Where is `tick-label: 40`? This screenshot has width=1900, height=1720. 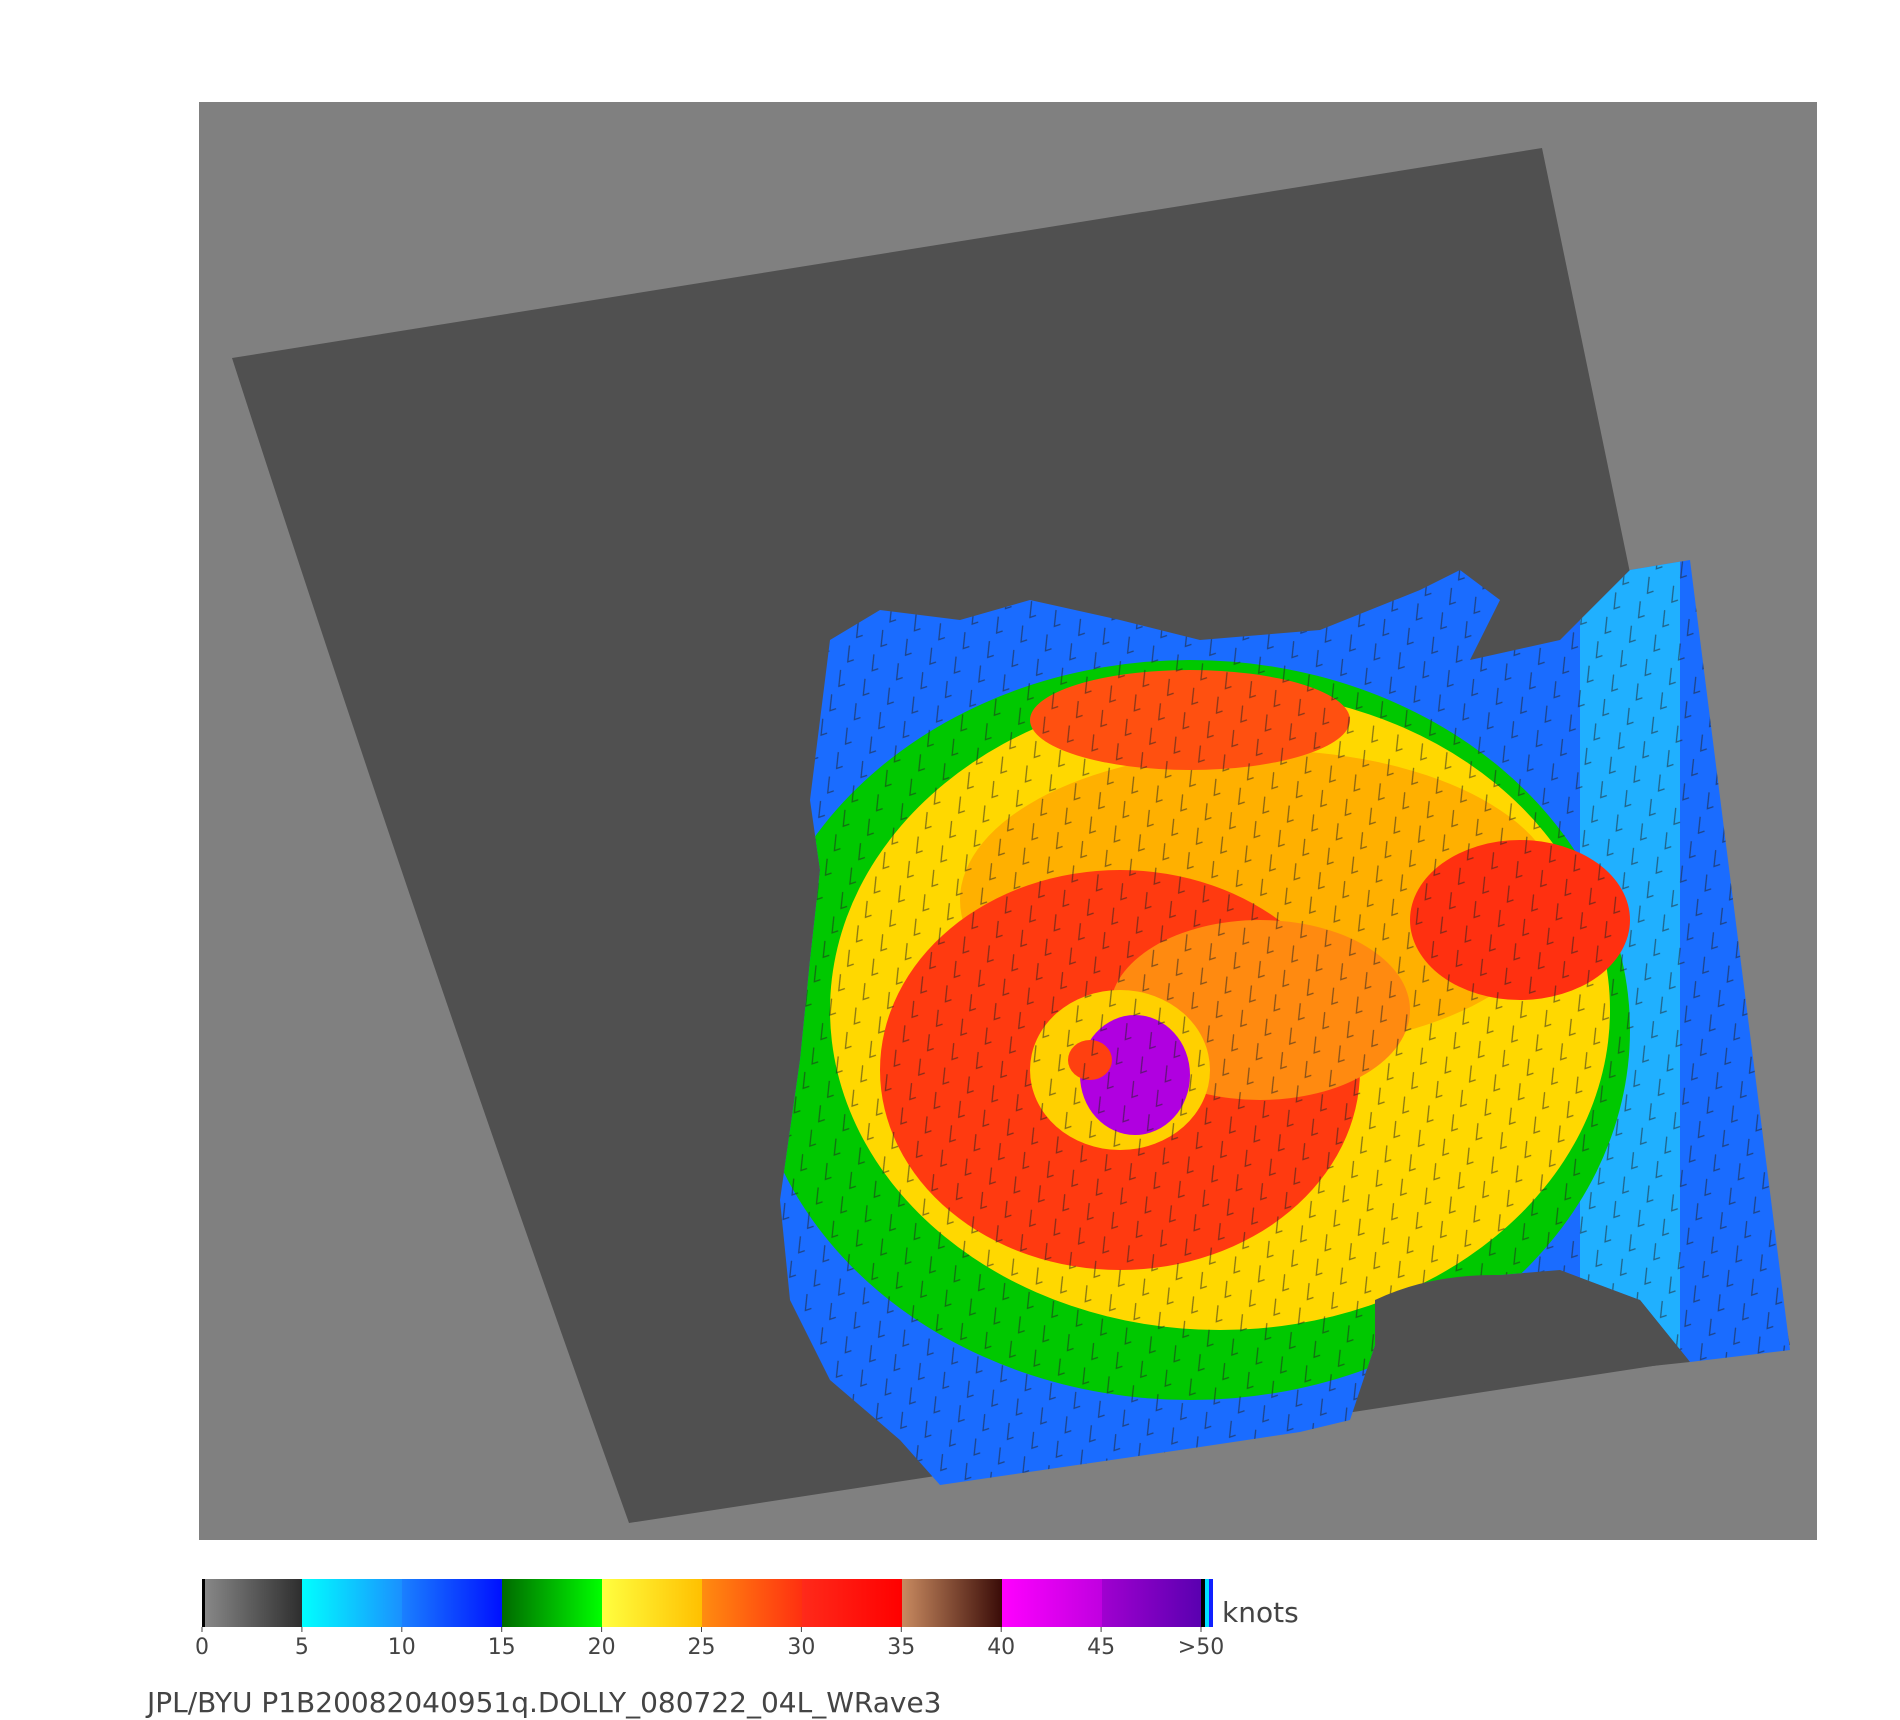 tick-label: 40 is located at coordinates (1001, 1647).